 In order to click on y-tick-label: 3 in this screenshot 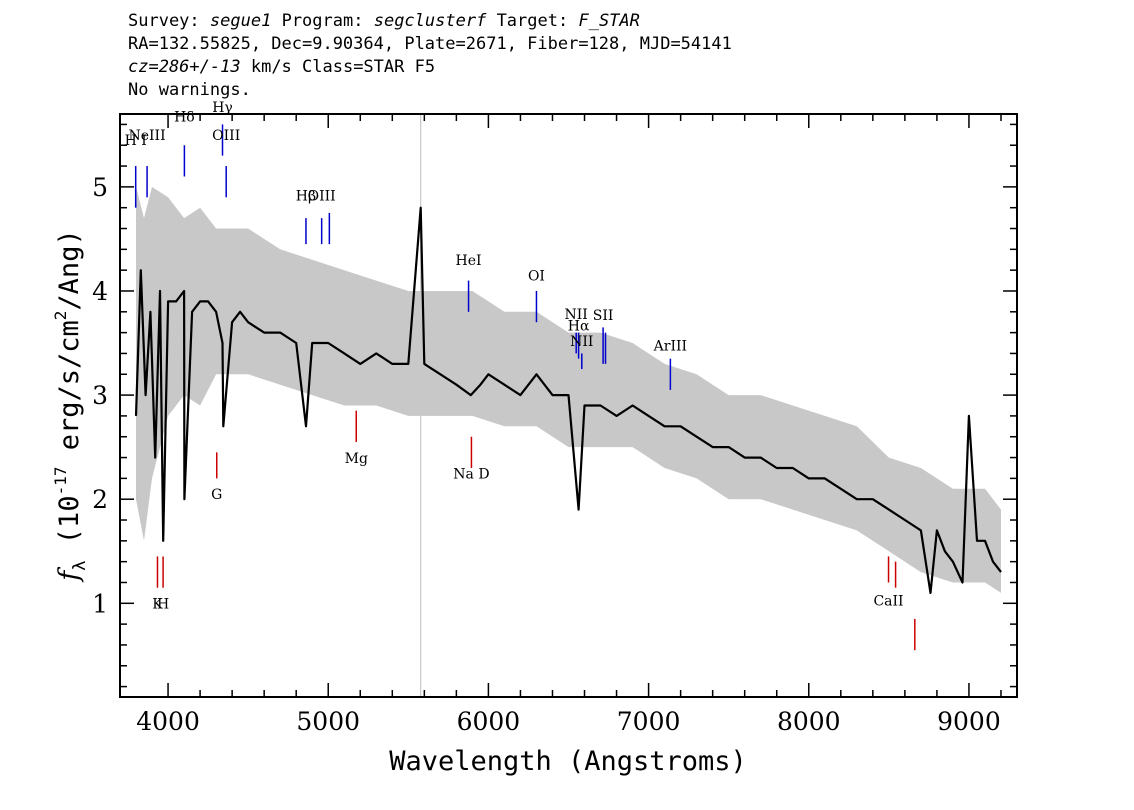, I will do `click(100, 395)`.